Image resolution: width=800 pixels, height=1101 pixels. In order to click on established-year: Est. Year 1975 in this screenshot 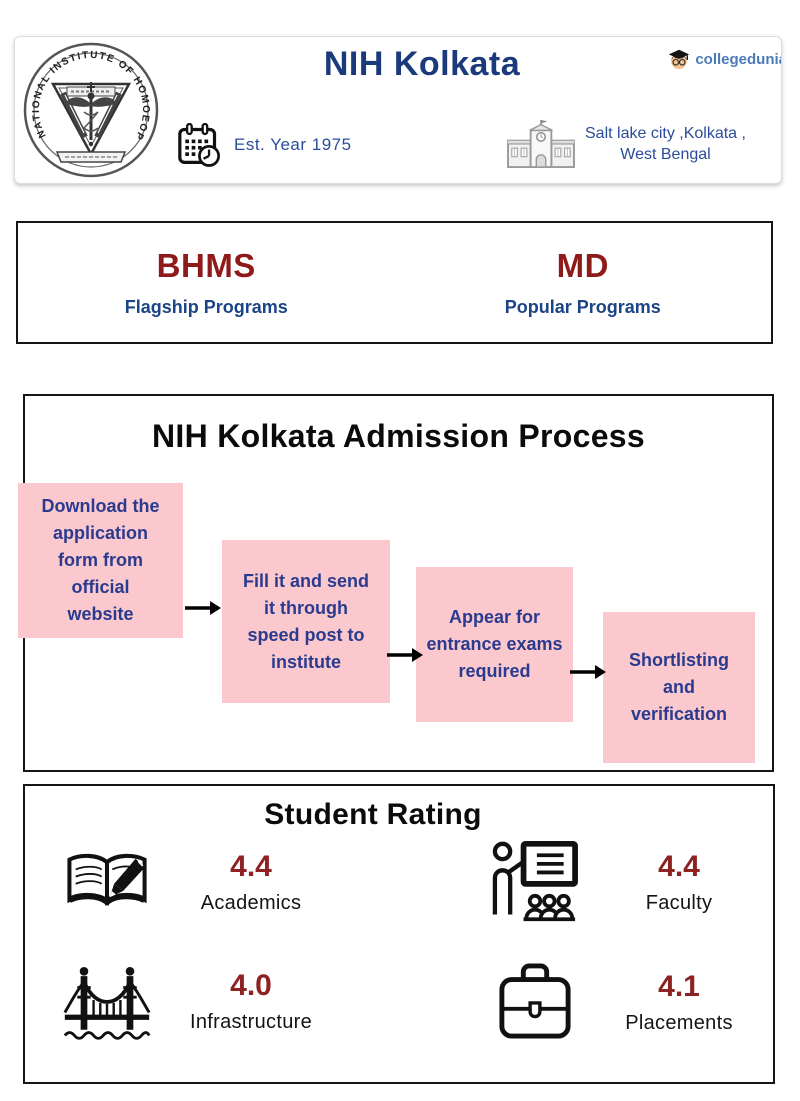, I will do `click(265, 145)`.